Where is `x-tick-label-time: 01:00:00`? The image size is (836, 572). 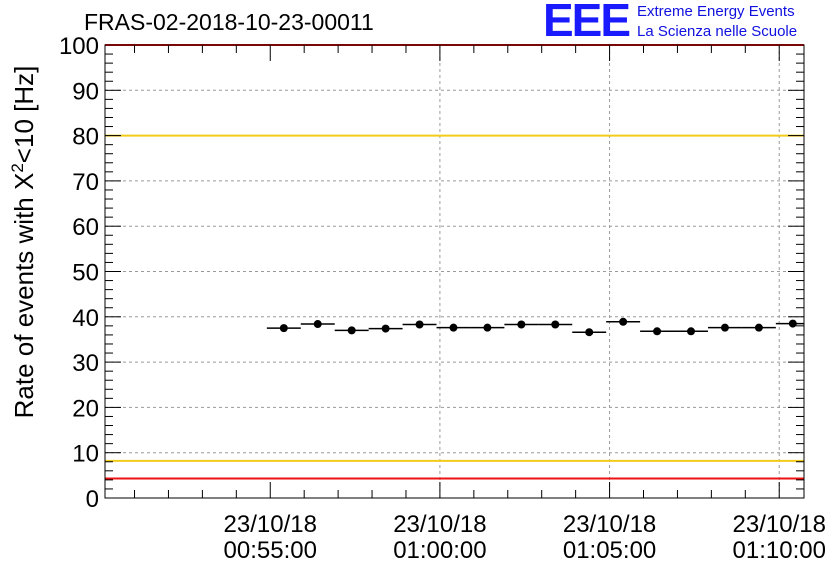 x-tick-label-time: 01:00:00 is located at coordinates (439, 550).